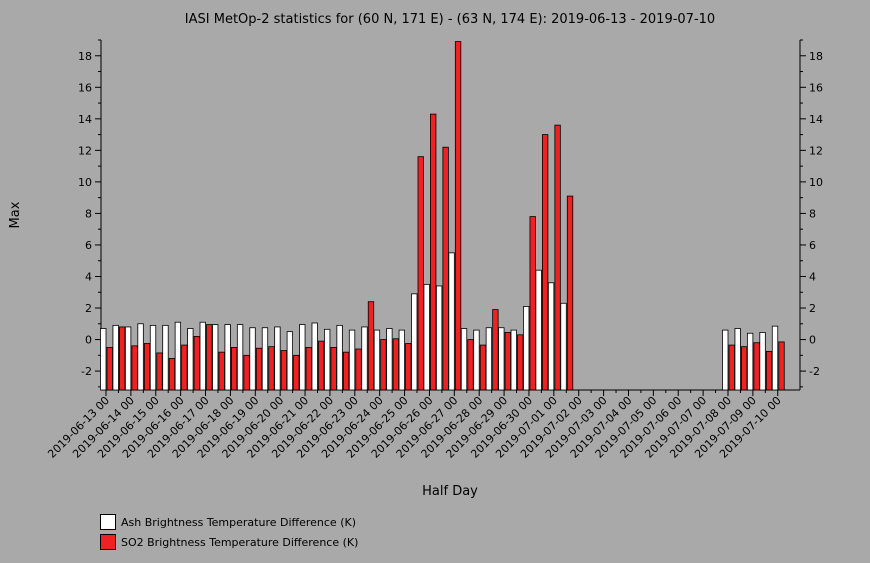  I want to click on y-tick-label-left: 8, so click(88, 213).